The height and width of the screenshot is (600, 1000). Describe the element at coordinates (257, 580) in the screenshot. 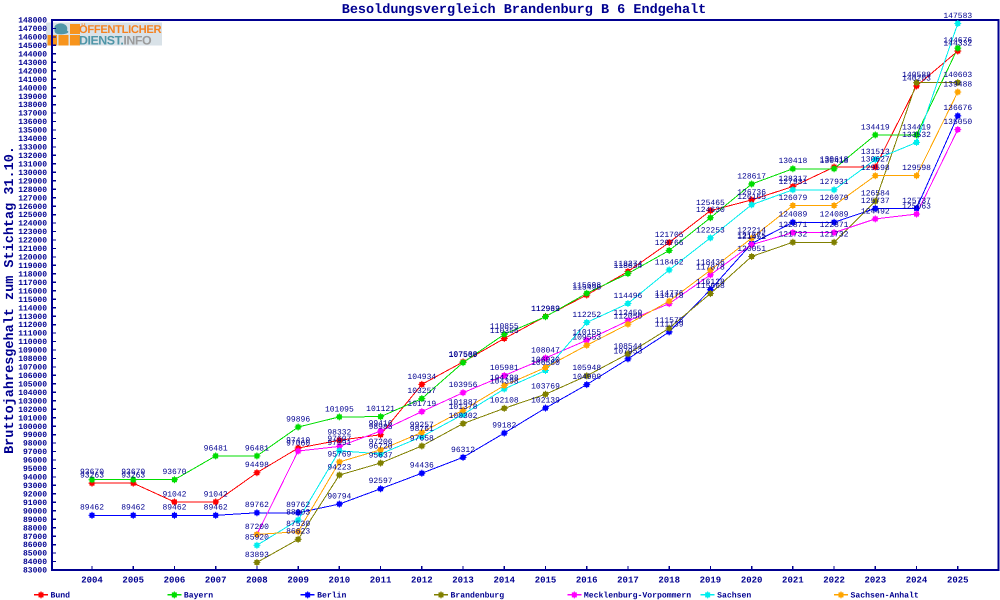

I see `svg-text: 2008` at that location.